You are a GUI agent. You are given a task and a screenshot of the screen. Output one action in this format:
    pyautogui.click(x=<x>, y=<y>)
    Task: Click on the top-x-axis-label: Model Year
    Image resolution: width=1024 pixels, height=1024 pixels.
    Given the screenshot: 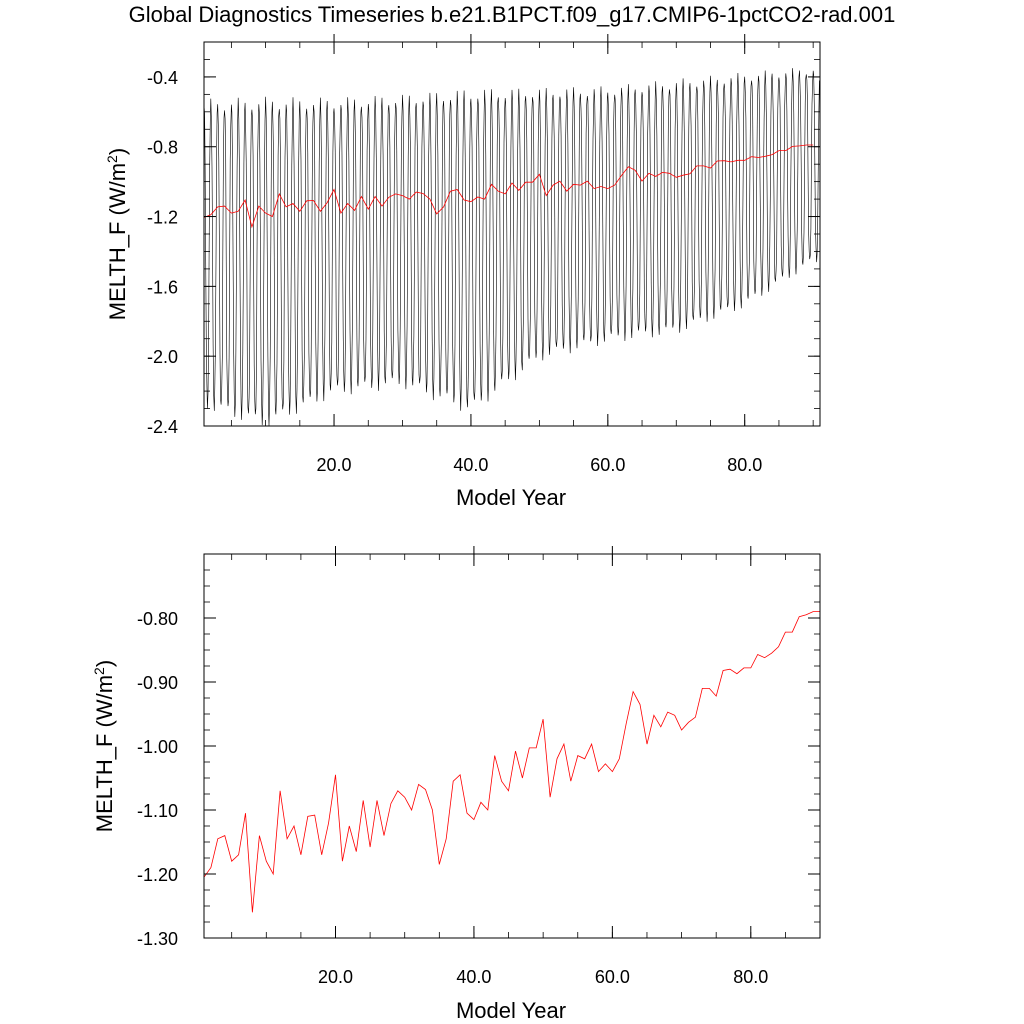 What is the action you would take?
    pyautogui.click(x=511, y=497)
    